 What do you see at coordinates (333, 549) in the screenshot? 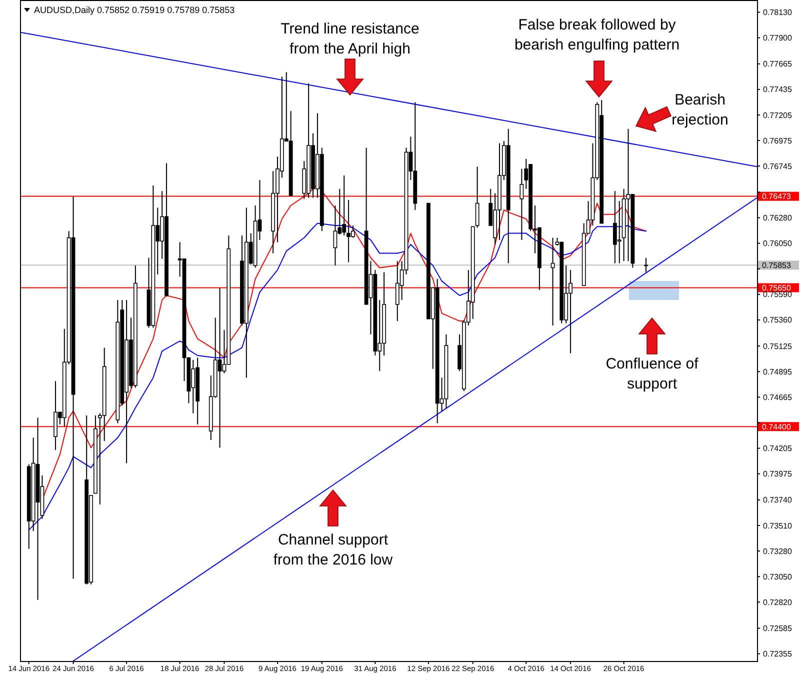
I see `annotation: Channel support from the 2016 low` at bounding box center [333, 549].